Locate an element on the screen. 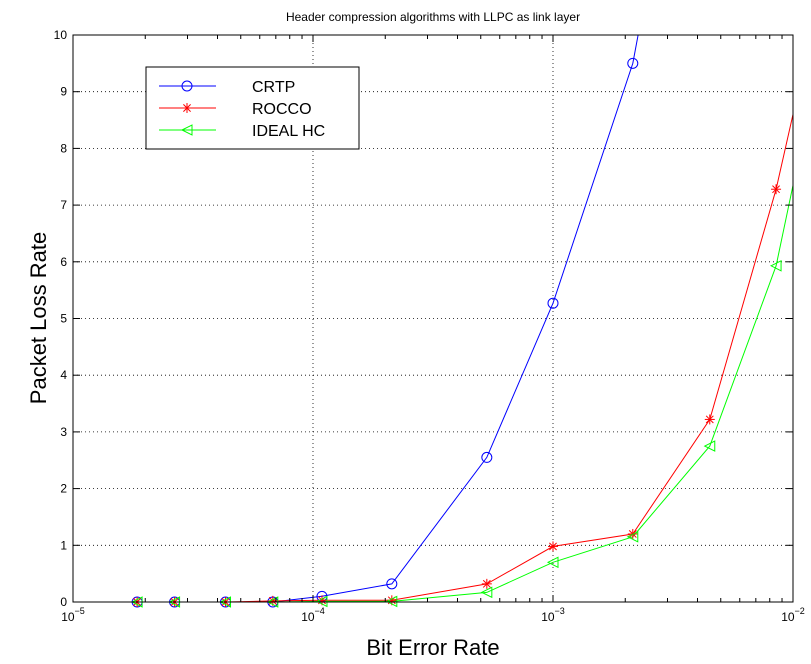  y-tick-label: 5 is located at coordinates (63, 319).